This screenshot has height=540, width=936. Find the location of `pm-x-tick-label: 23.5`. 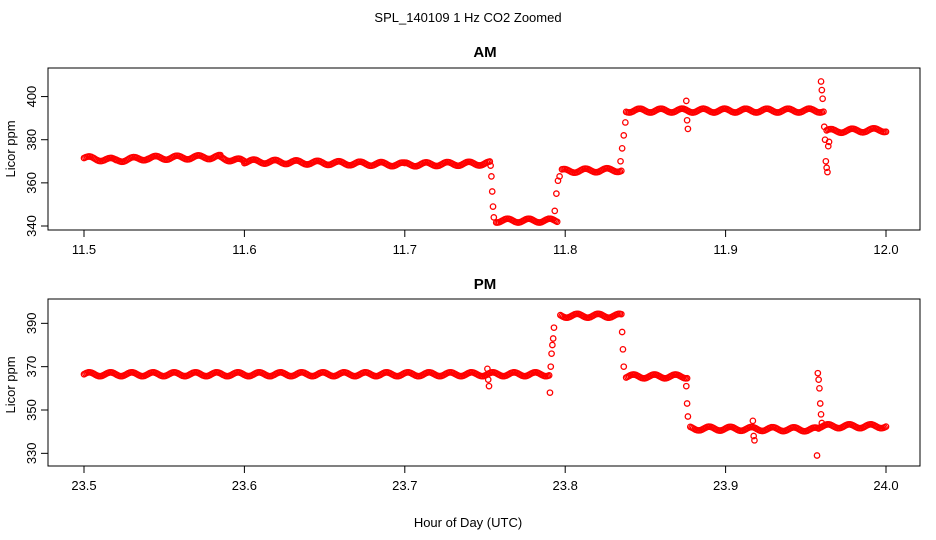

pm-x-tick-label: 23.5 is located at coordinates (83, 485).